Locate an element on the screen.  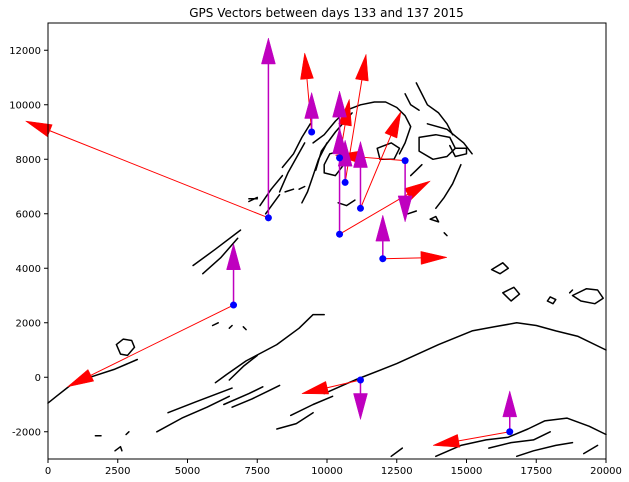
y-tick-label: 12000 is located at coordinates (25, 51).